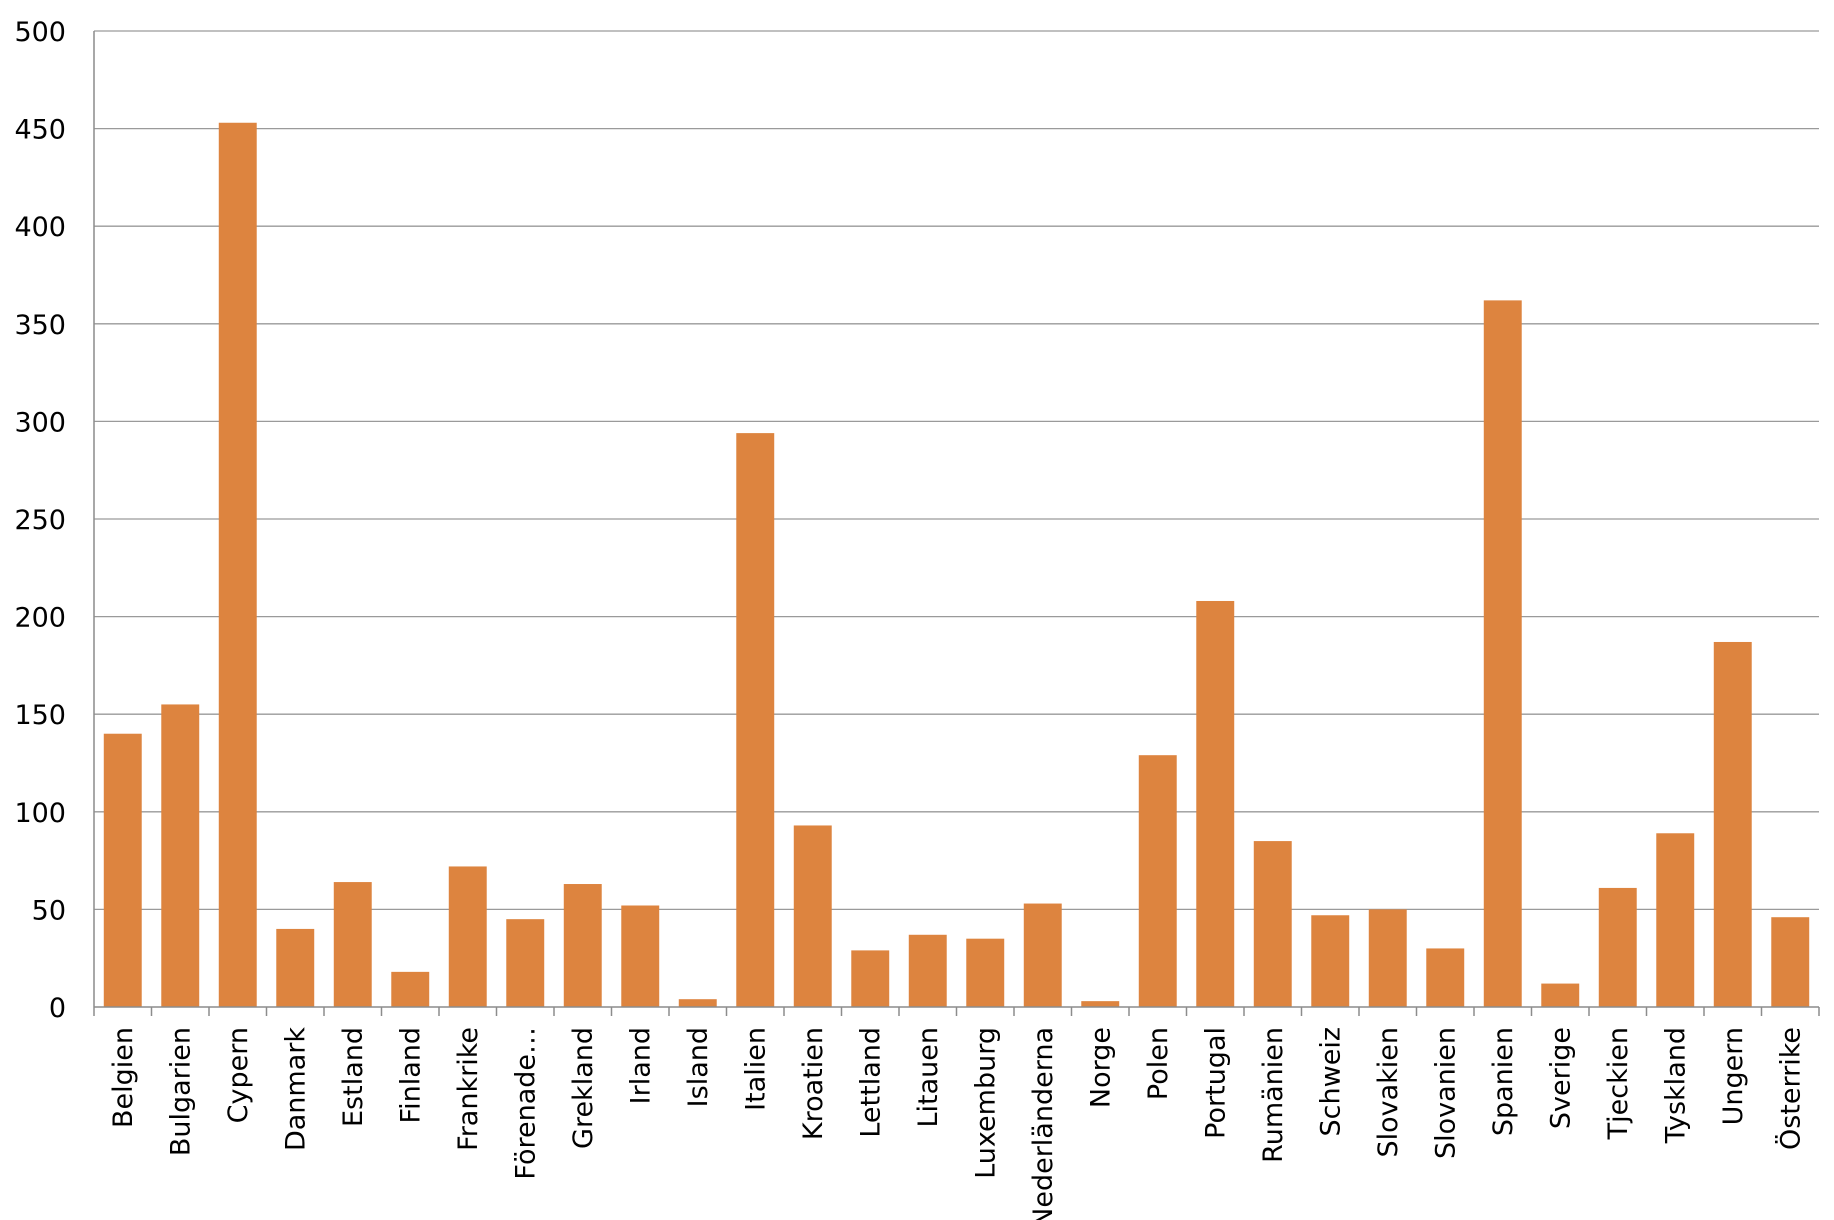 This screenshot has height=1220, width=1834. Describe the element at coordinates (1733, 1076) in the screenshot. I see `x-tick-label: Ungern` at that location.